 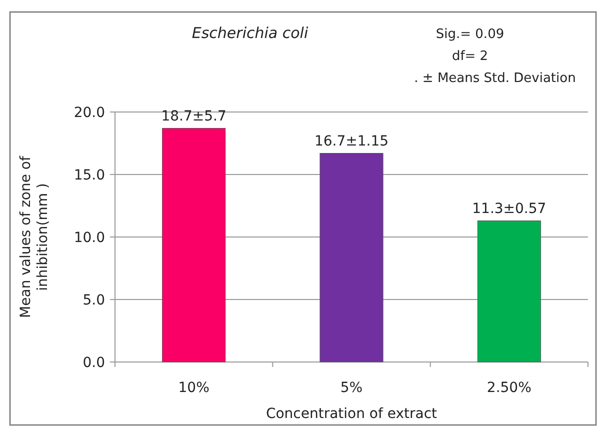 What do you see at coordinates (89, 175) in the screenshot?
I see `y-tick-label: 15.0` at bounding box center [89, 175].